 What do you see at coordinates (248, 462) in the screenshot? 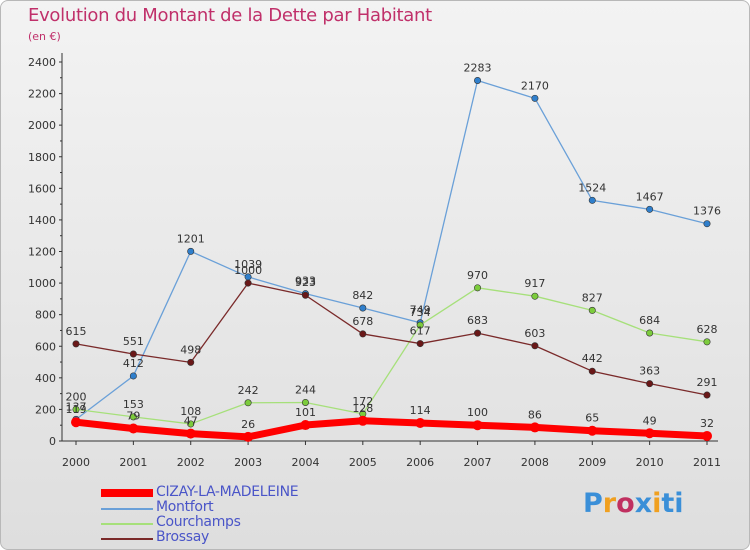
I see `x-tick-label: 2003` at bounding box center [248, 462].